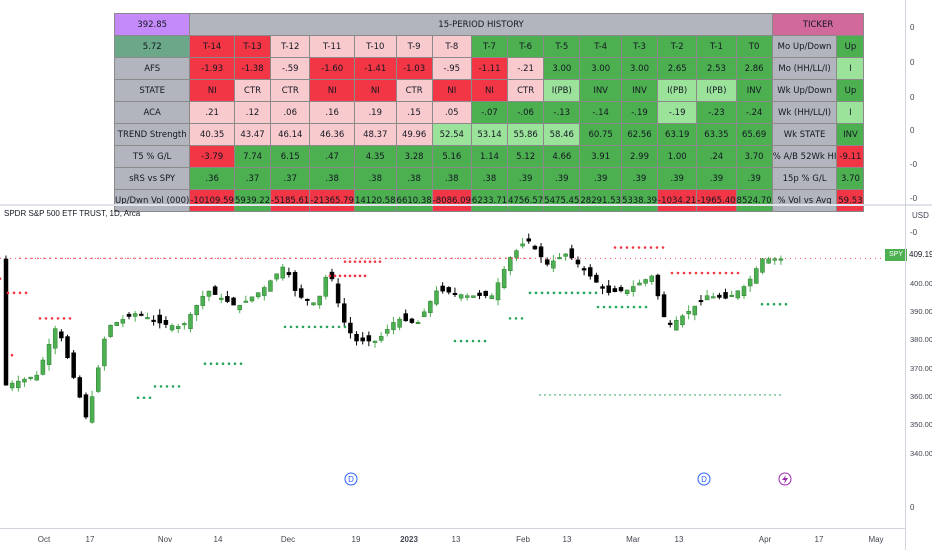  What do you see at coordinates (351, 479) in the screenshot?
I see `event-dividend-icon` at bounding box center [351, 479].